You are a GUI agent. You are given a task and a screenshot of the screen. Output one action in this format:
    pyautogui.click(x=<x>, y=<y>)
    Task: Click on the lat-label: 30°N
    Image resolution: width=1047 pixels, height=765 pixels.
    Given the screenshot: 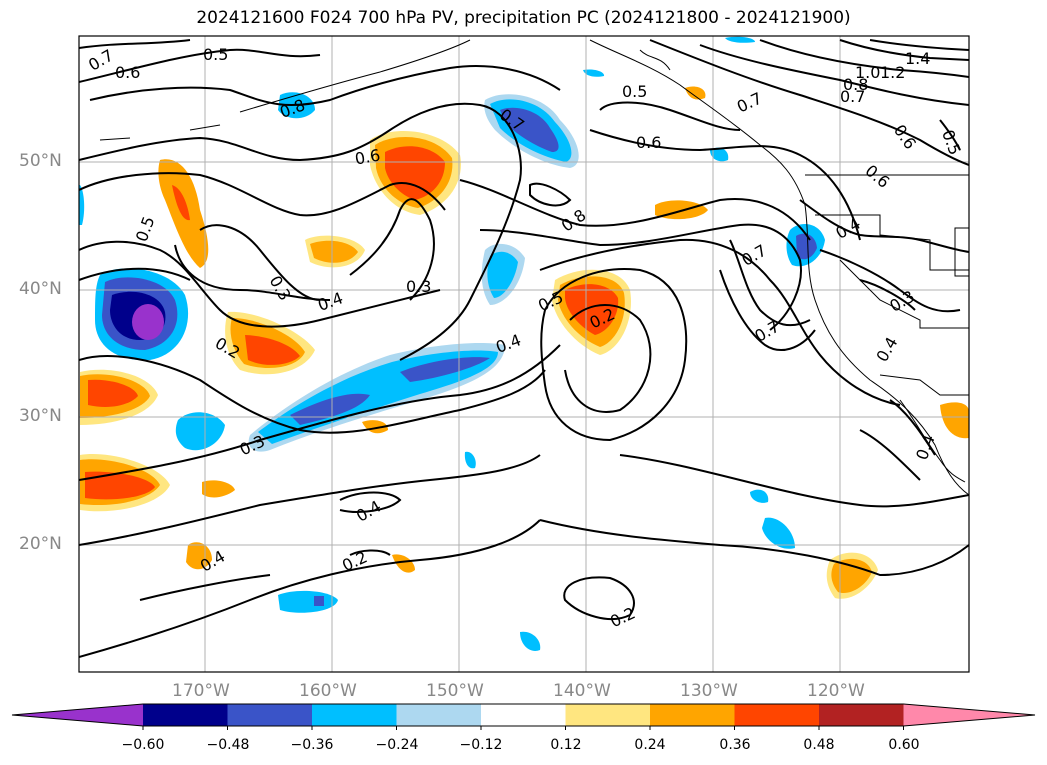 What is the action you would take?
    pyautogui.click(x=40, y=416)
    